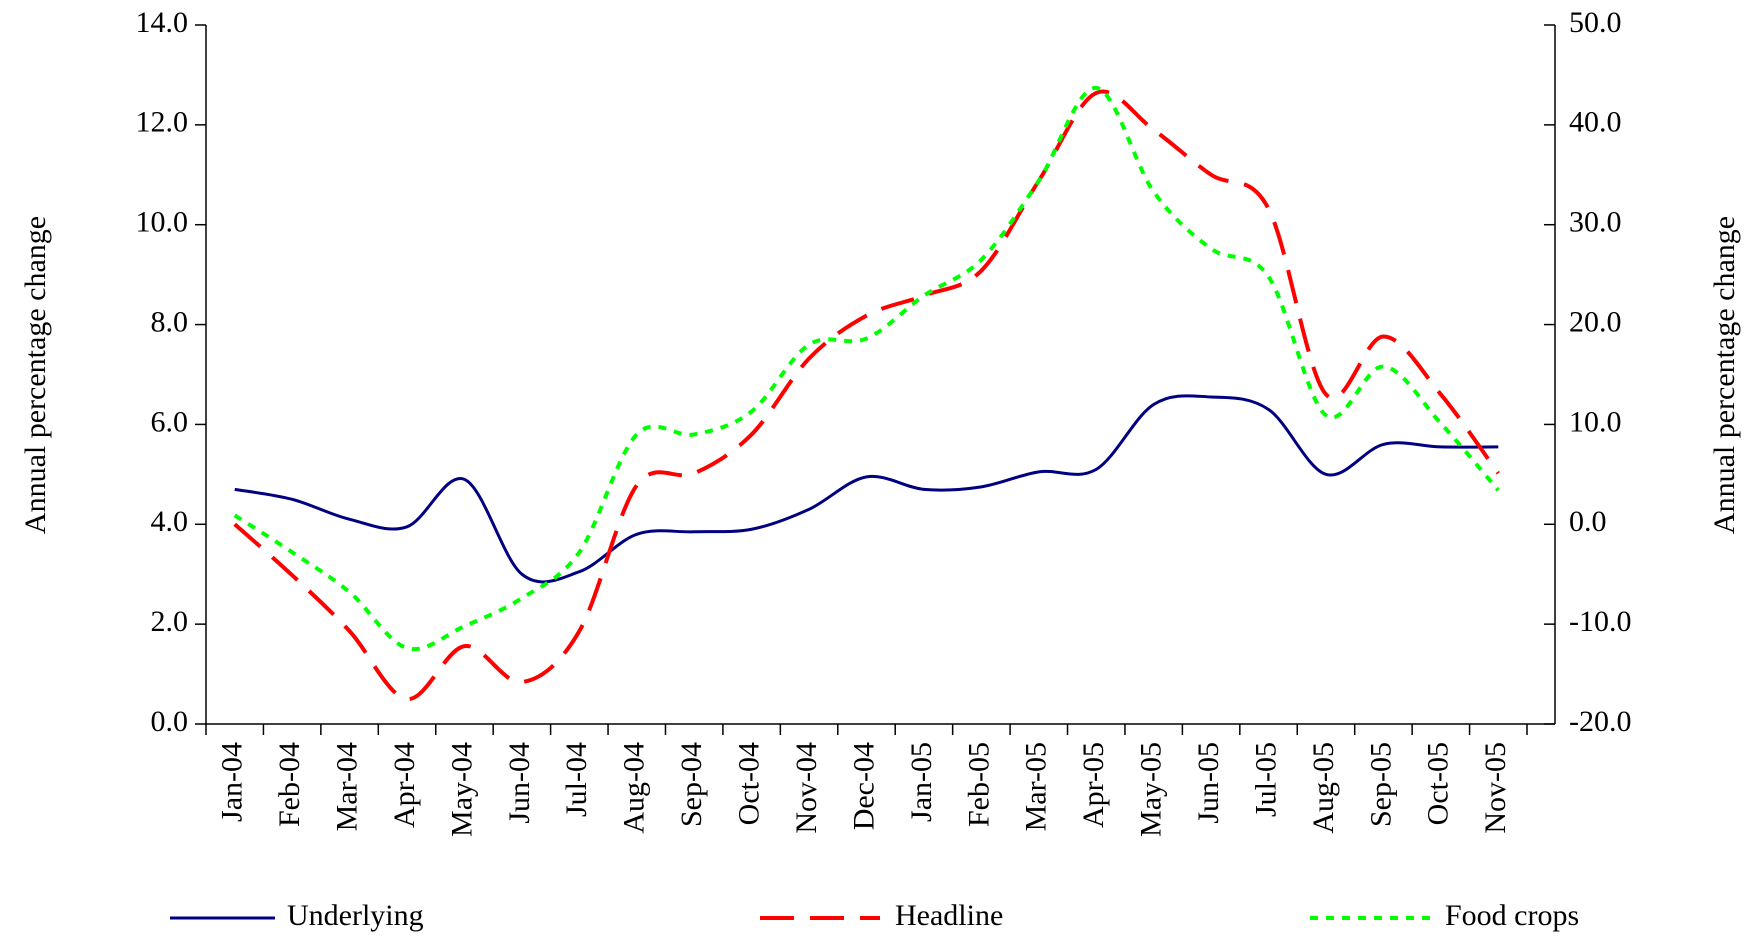 Image resolution: width=1759 pixels, height=937 pixels. I want to click on x-tick-label: Feb-05, so click(978, 784).